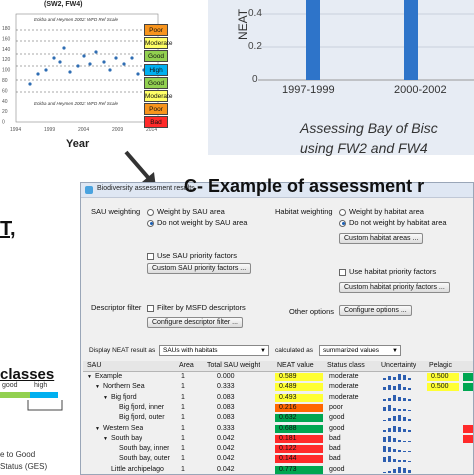 The width and height of the screenshot is (474, 475). I want to click on y-tick: 0.4, so click(255, 13).